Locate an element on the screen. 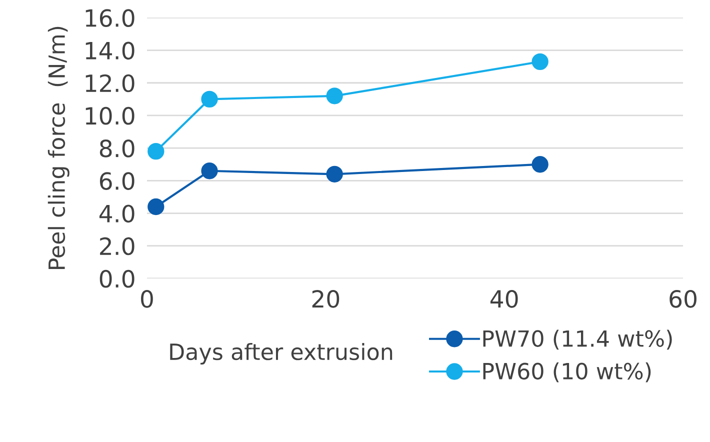 This screenshot has height=442, width=710. y-tick-label: 12.0 is located at coordinates (110, 83).